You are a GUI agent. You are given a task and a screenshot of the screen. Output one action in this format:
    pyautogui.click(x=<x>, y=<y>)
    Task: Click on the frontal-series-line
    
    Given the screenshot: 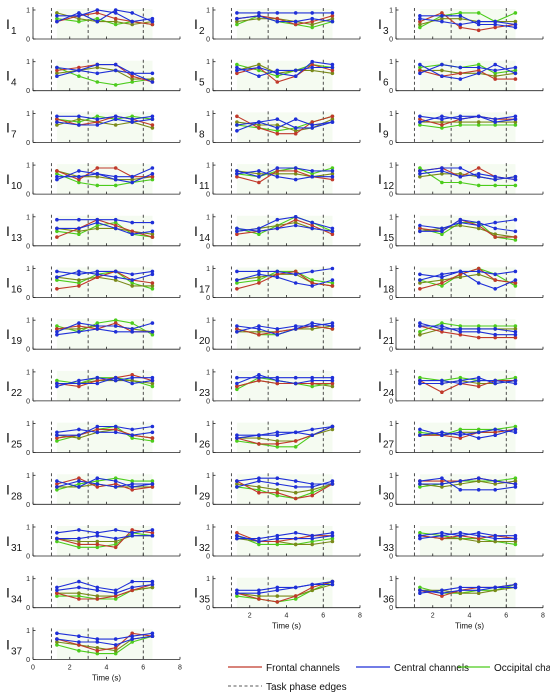 What is the action you would take?
    pyautogui.click(x=467, y=21)
    